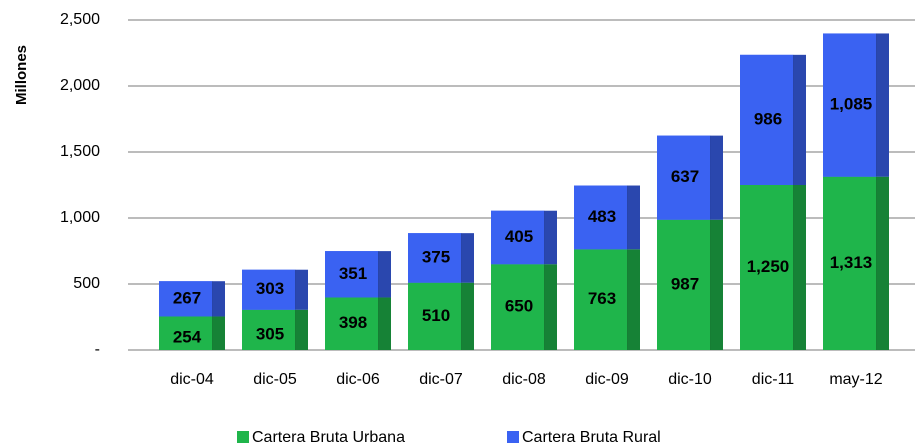 The width and height of the screenshot is (923, 448). Describe the element at coordinates (275, 379) in the screenshot. I see `x-tick-label: dic-05` at that location.